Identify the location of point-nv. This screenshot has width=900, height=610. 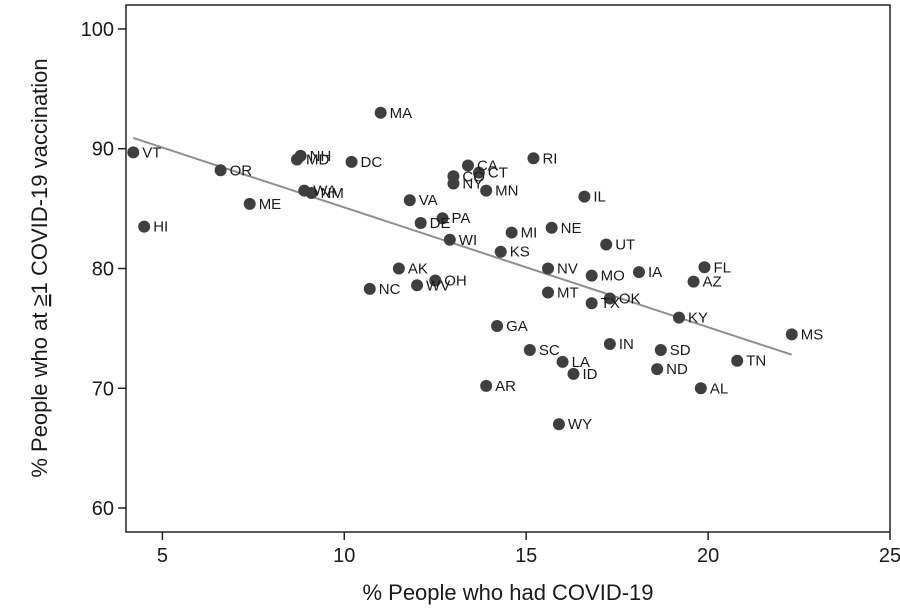
(548, 268).